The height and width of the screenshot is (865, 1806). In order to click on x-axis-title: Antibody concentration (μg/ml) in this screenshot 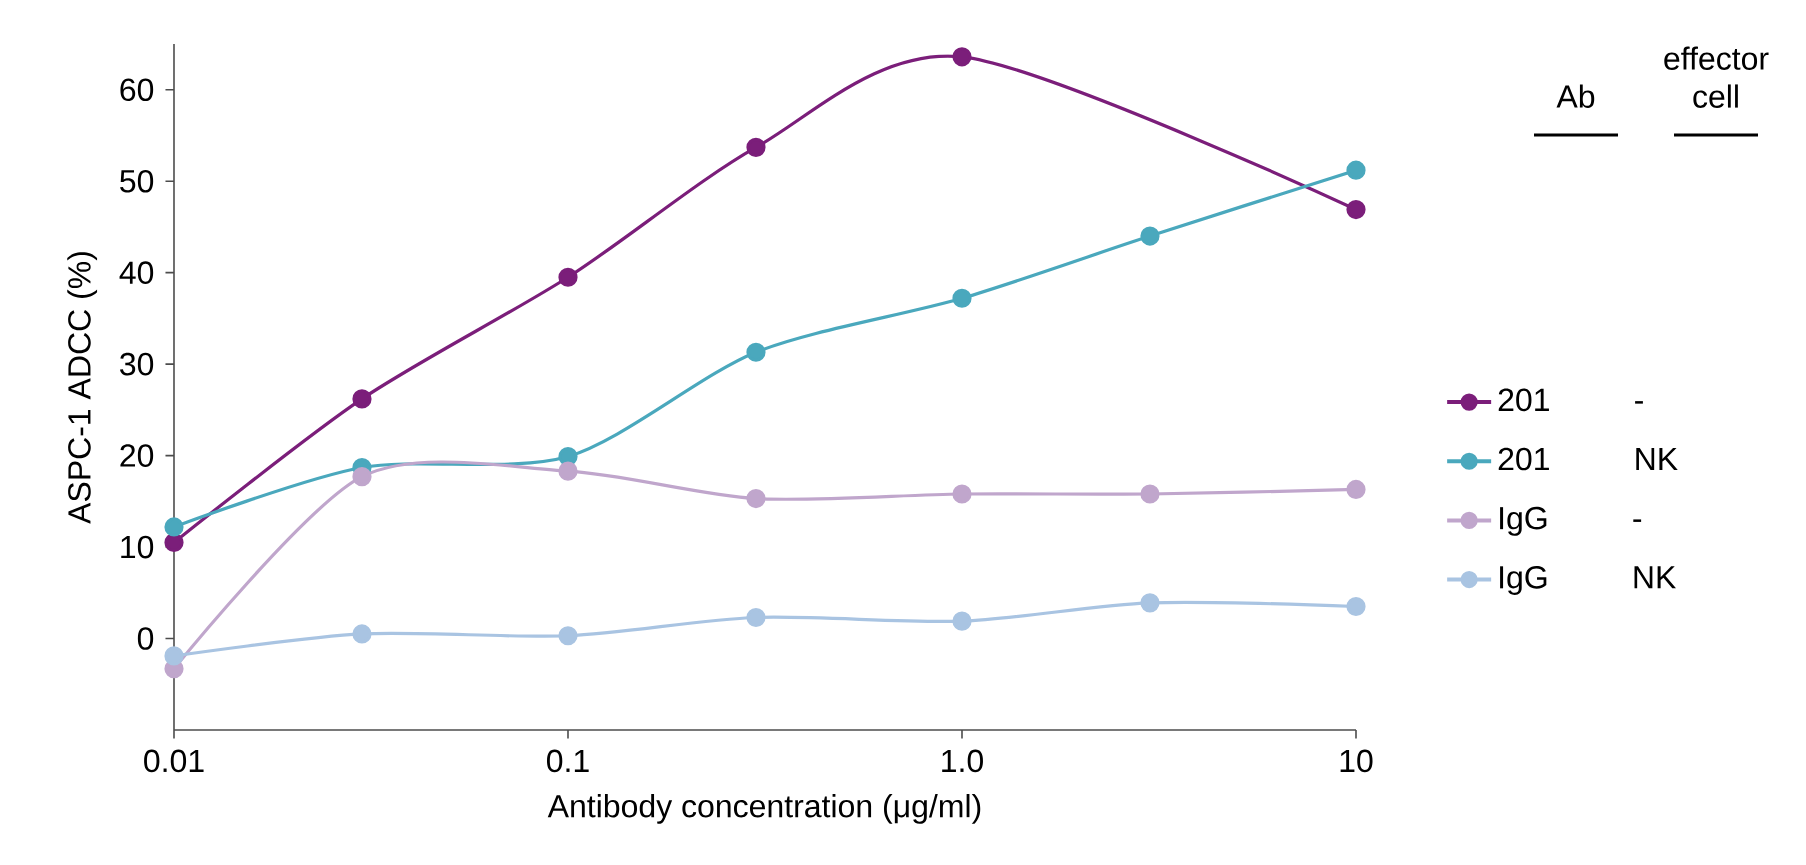, I will do `click(764, 808)`.